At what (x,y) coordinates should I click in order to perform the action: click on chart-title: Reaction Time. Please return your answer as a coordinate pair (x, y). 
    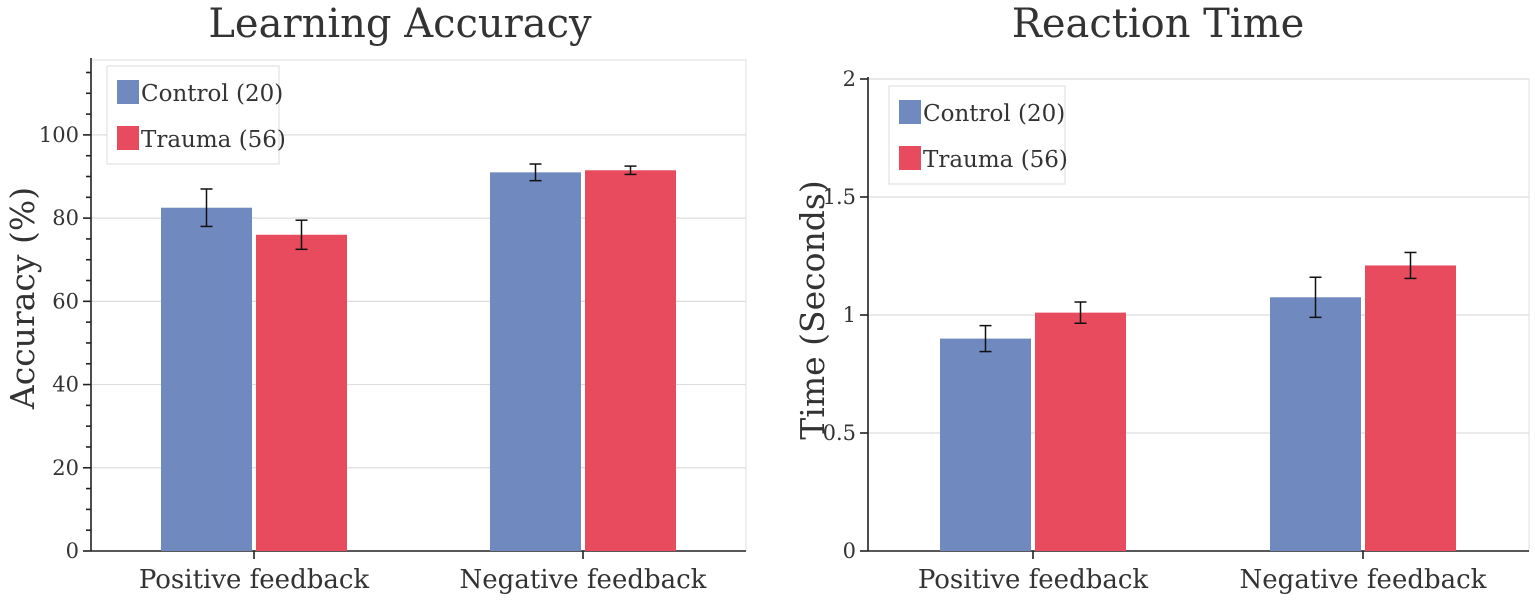
    Looking at the image, I should click on (1158, 24).